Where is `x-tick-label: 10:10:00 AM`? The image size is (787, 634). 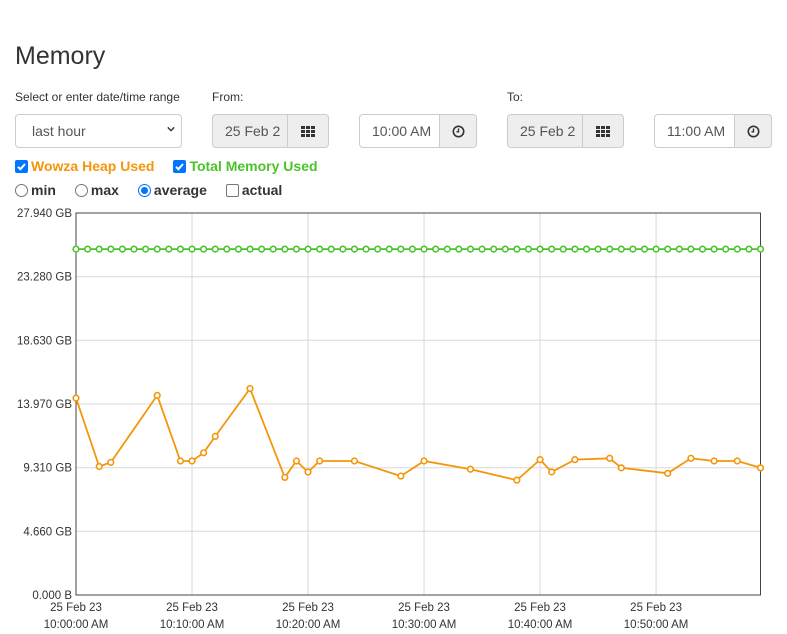 x-tick-label: 10:10:00 AM is located at coordinates (192, 625).